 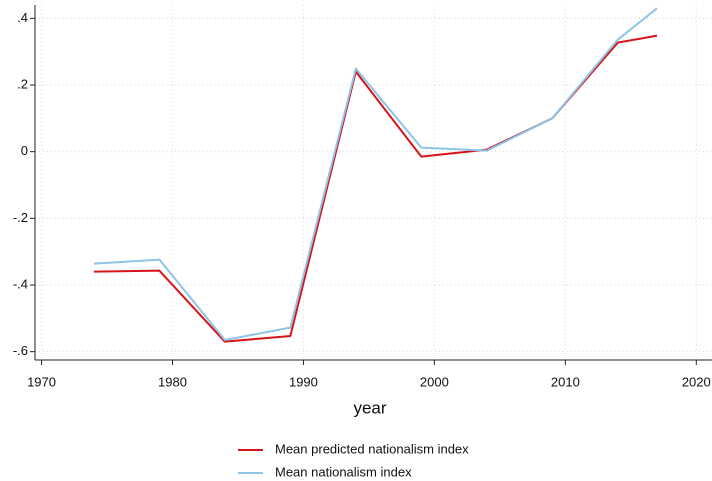 What do you see at coordinates (372, 448) in the screenshot?
I see `legend-label: Mean predicted nationalism index` at bounding box center [372, 448].